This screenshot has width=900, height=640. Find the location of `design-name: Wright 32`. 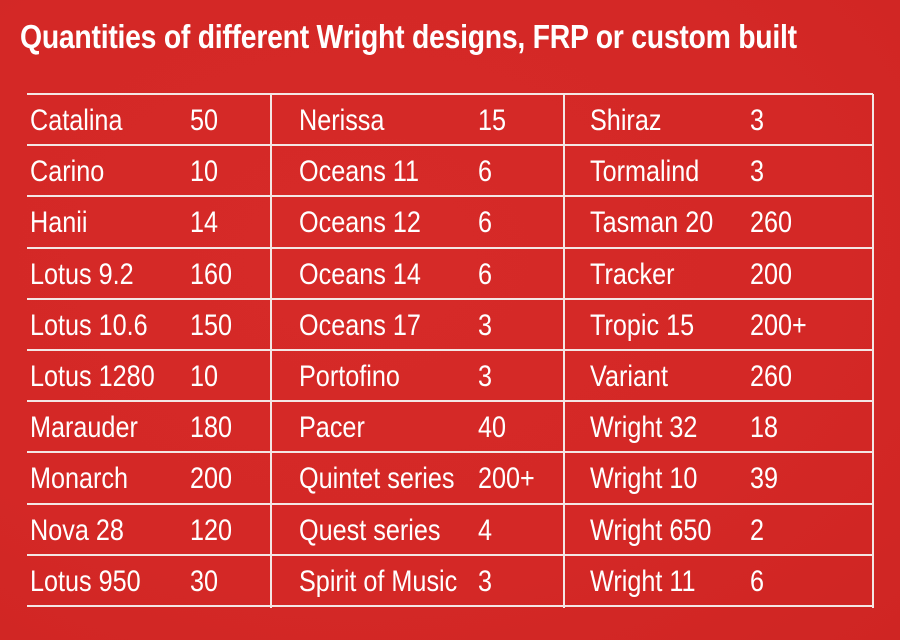

design-name: Wright 32 is located at coordinates (644, 428).